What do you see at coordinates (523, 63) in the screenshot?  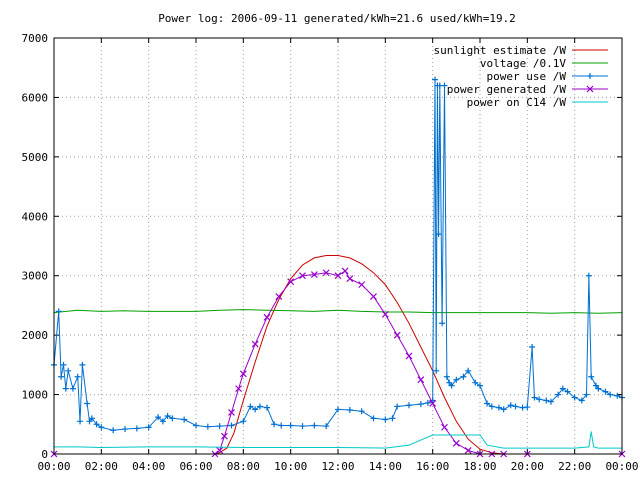 I see `legend-label: voltage /0.1V` at bounding box center [523, 63].